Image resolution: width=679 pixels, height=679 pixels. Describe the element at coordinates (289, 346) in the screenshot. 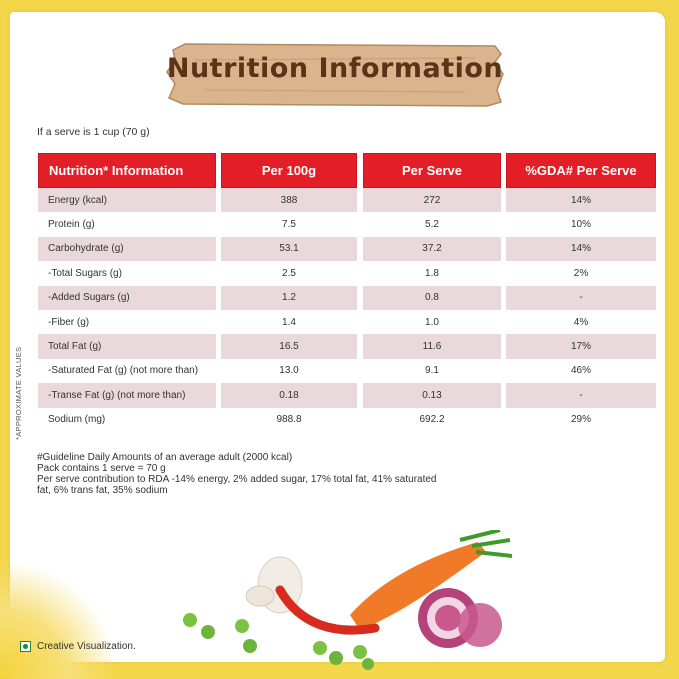

I see `table-cell: 16.5` at that location.